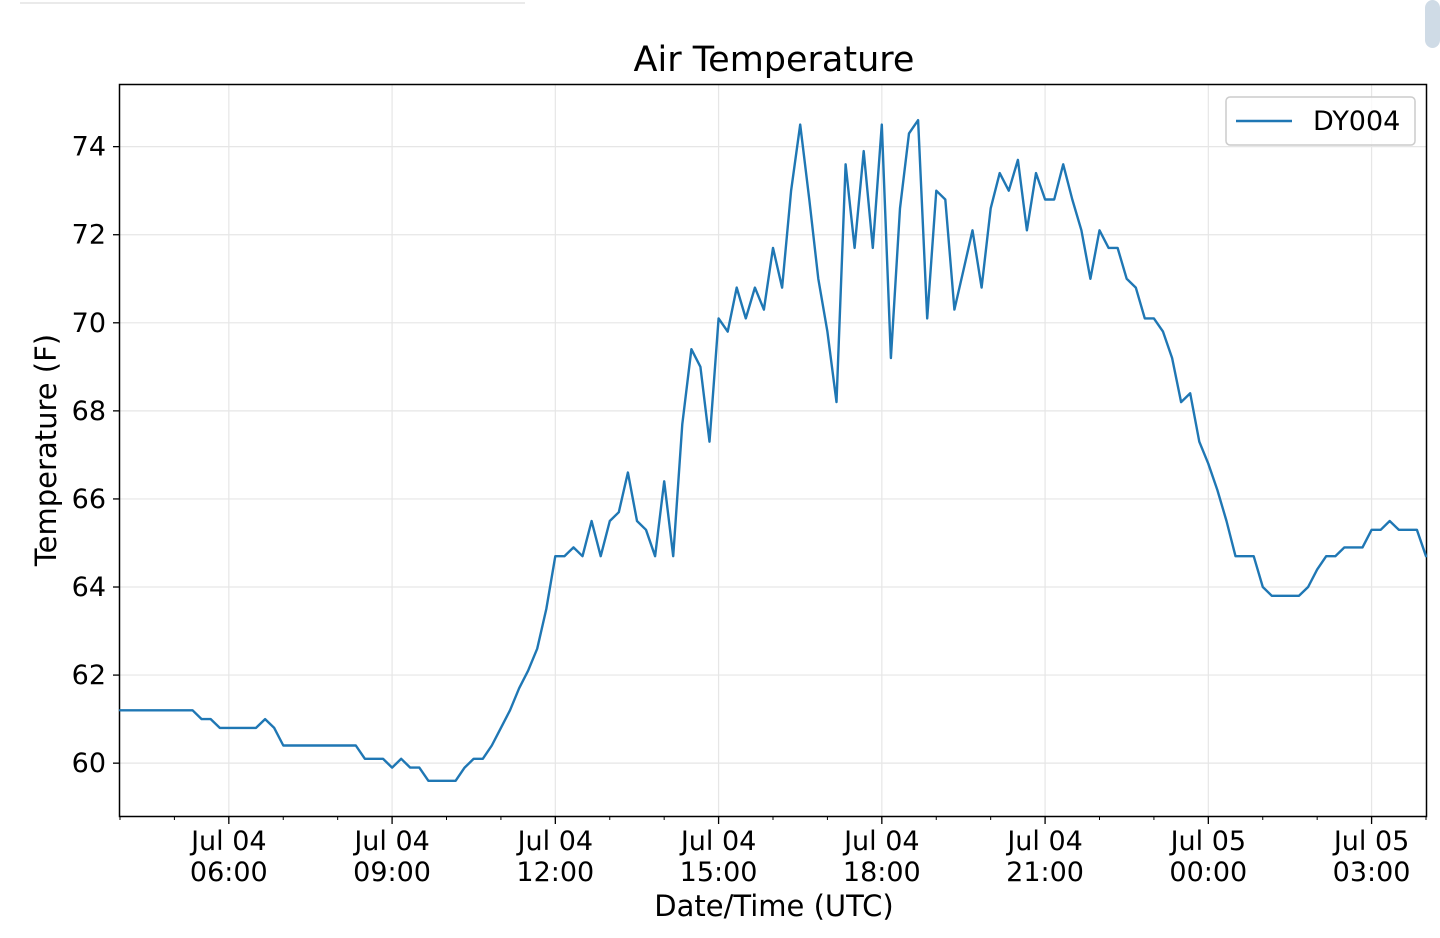 This screenshot has width=1440, height=938. I want to click on legend: DY004, so click(1320, 121).